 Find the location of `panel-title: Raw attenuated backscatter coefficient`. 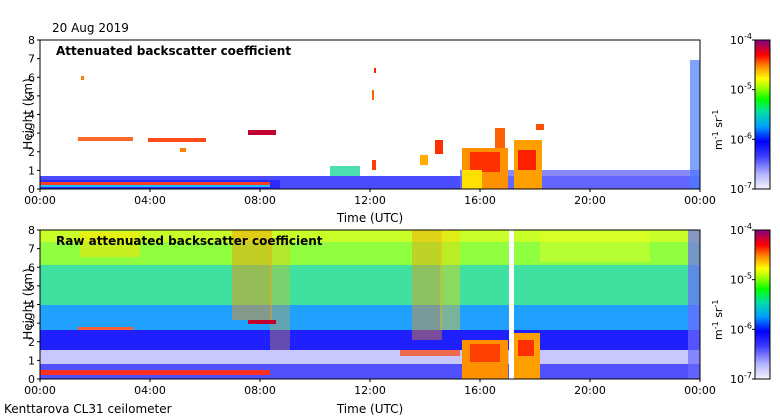

panel-title: Raw attenuated backscatter coefficient is located at coordinates (189, 241).